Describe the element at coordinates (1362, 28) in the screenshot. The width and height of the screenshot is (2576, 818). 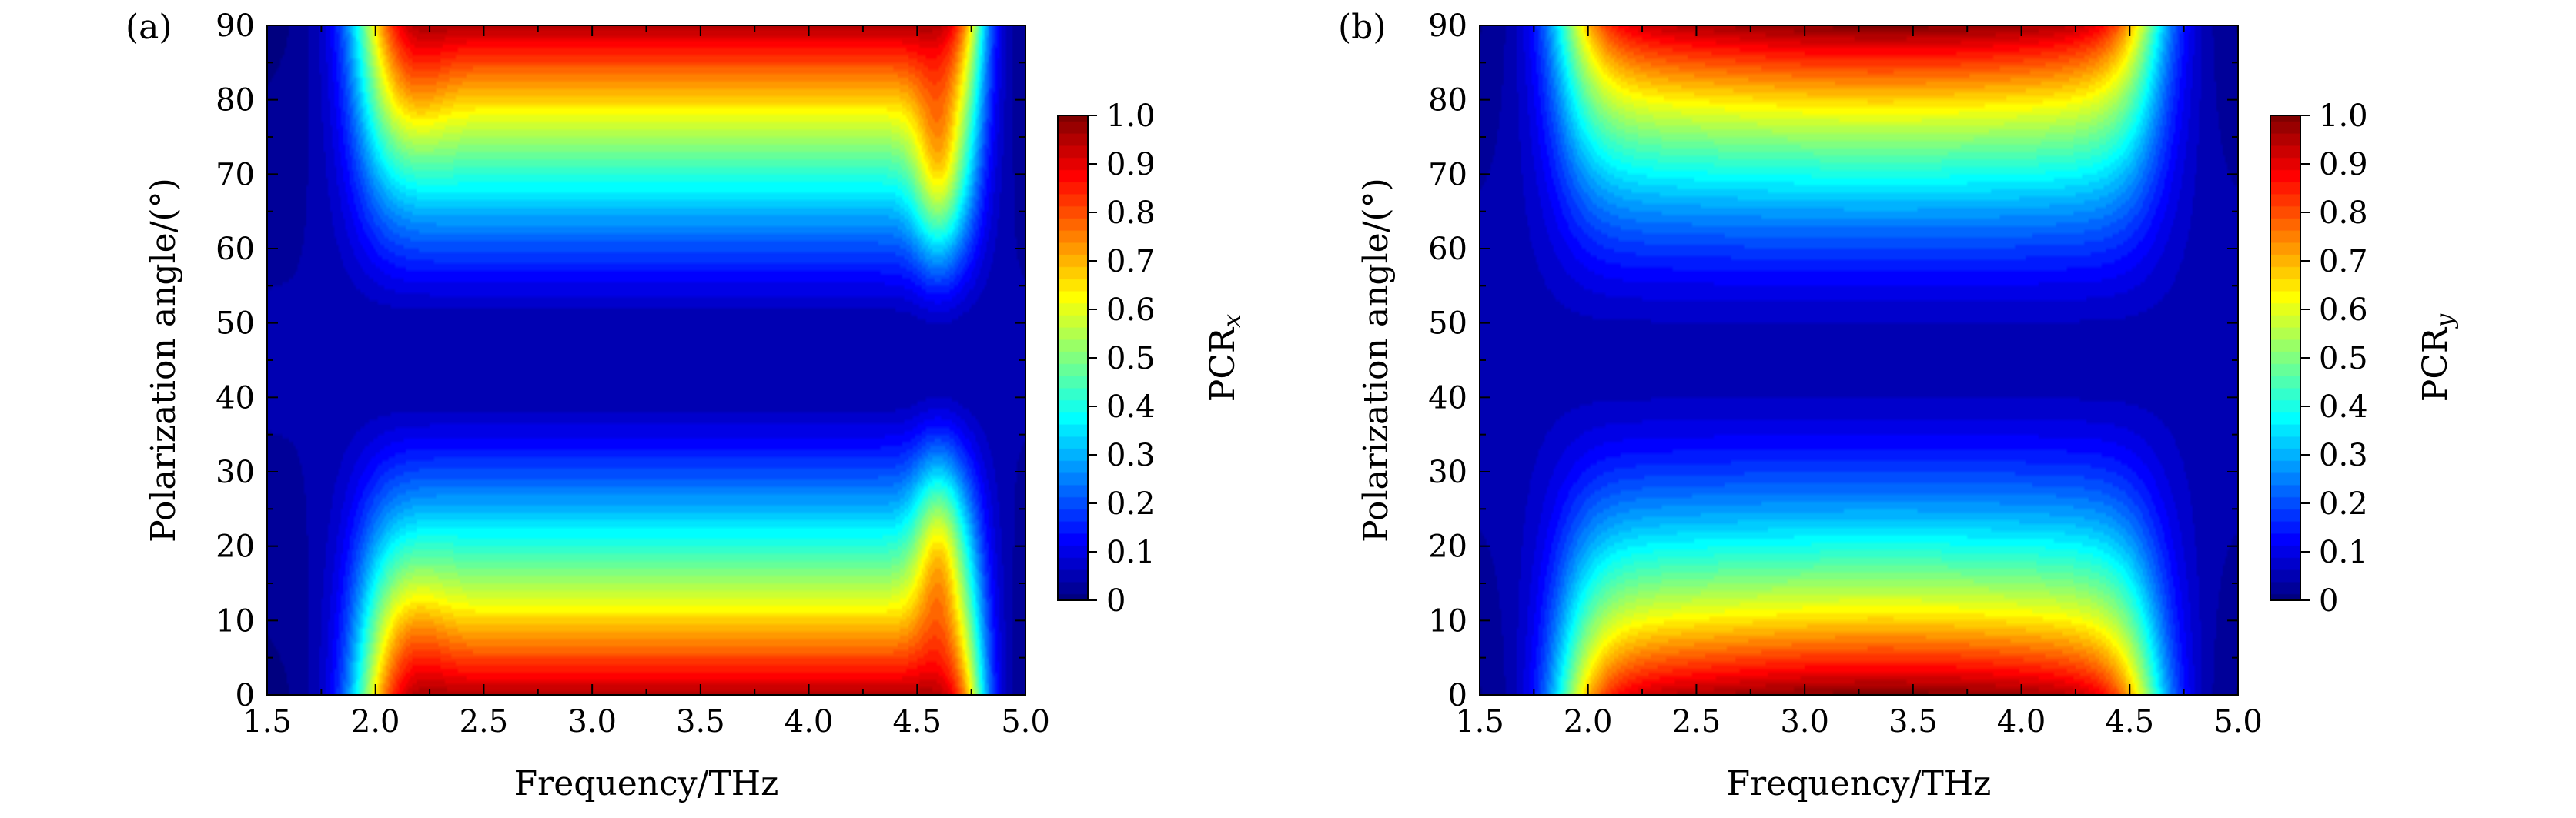
I see `panel-label: (b)` at that location.